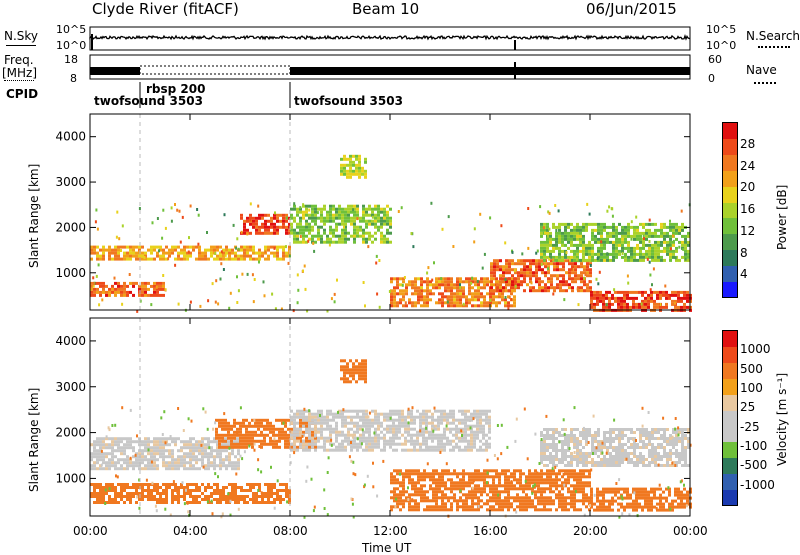  What do you see at coordinates (70, 137) in the screenshot?
I see `power-ytick-label-3: 4000` at bounding box center [70, 137].